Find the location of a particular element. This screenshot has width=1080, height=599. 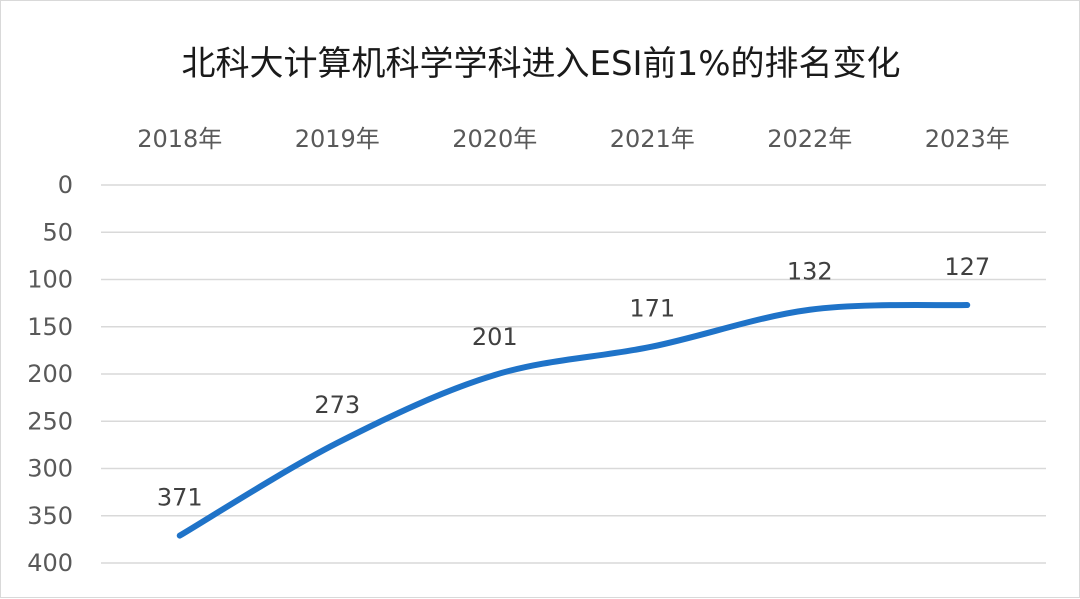

data-label: 371 is located at coordinates (180, 498).